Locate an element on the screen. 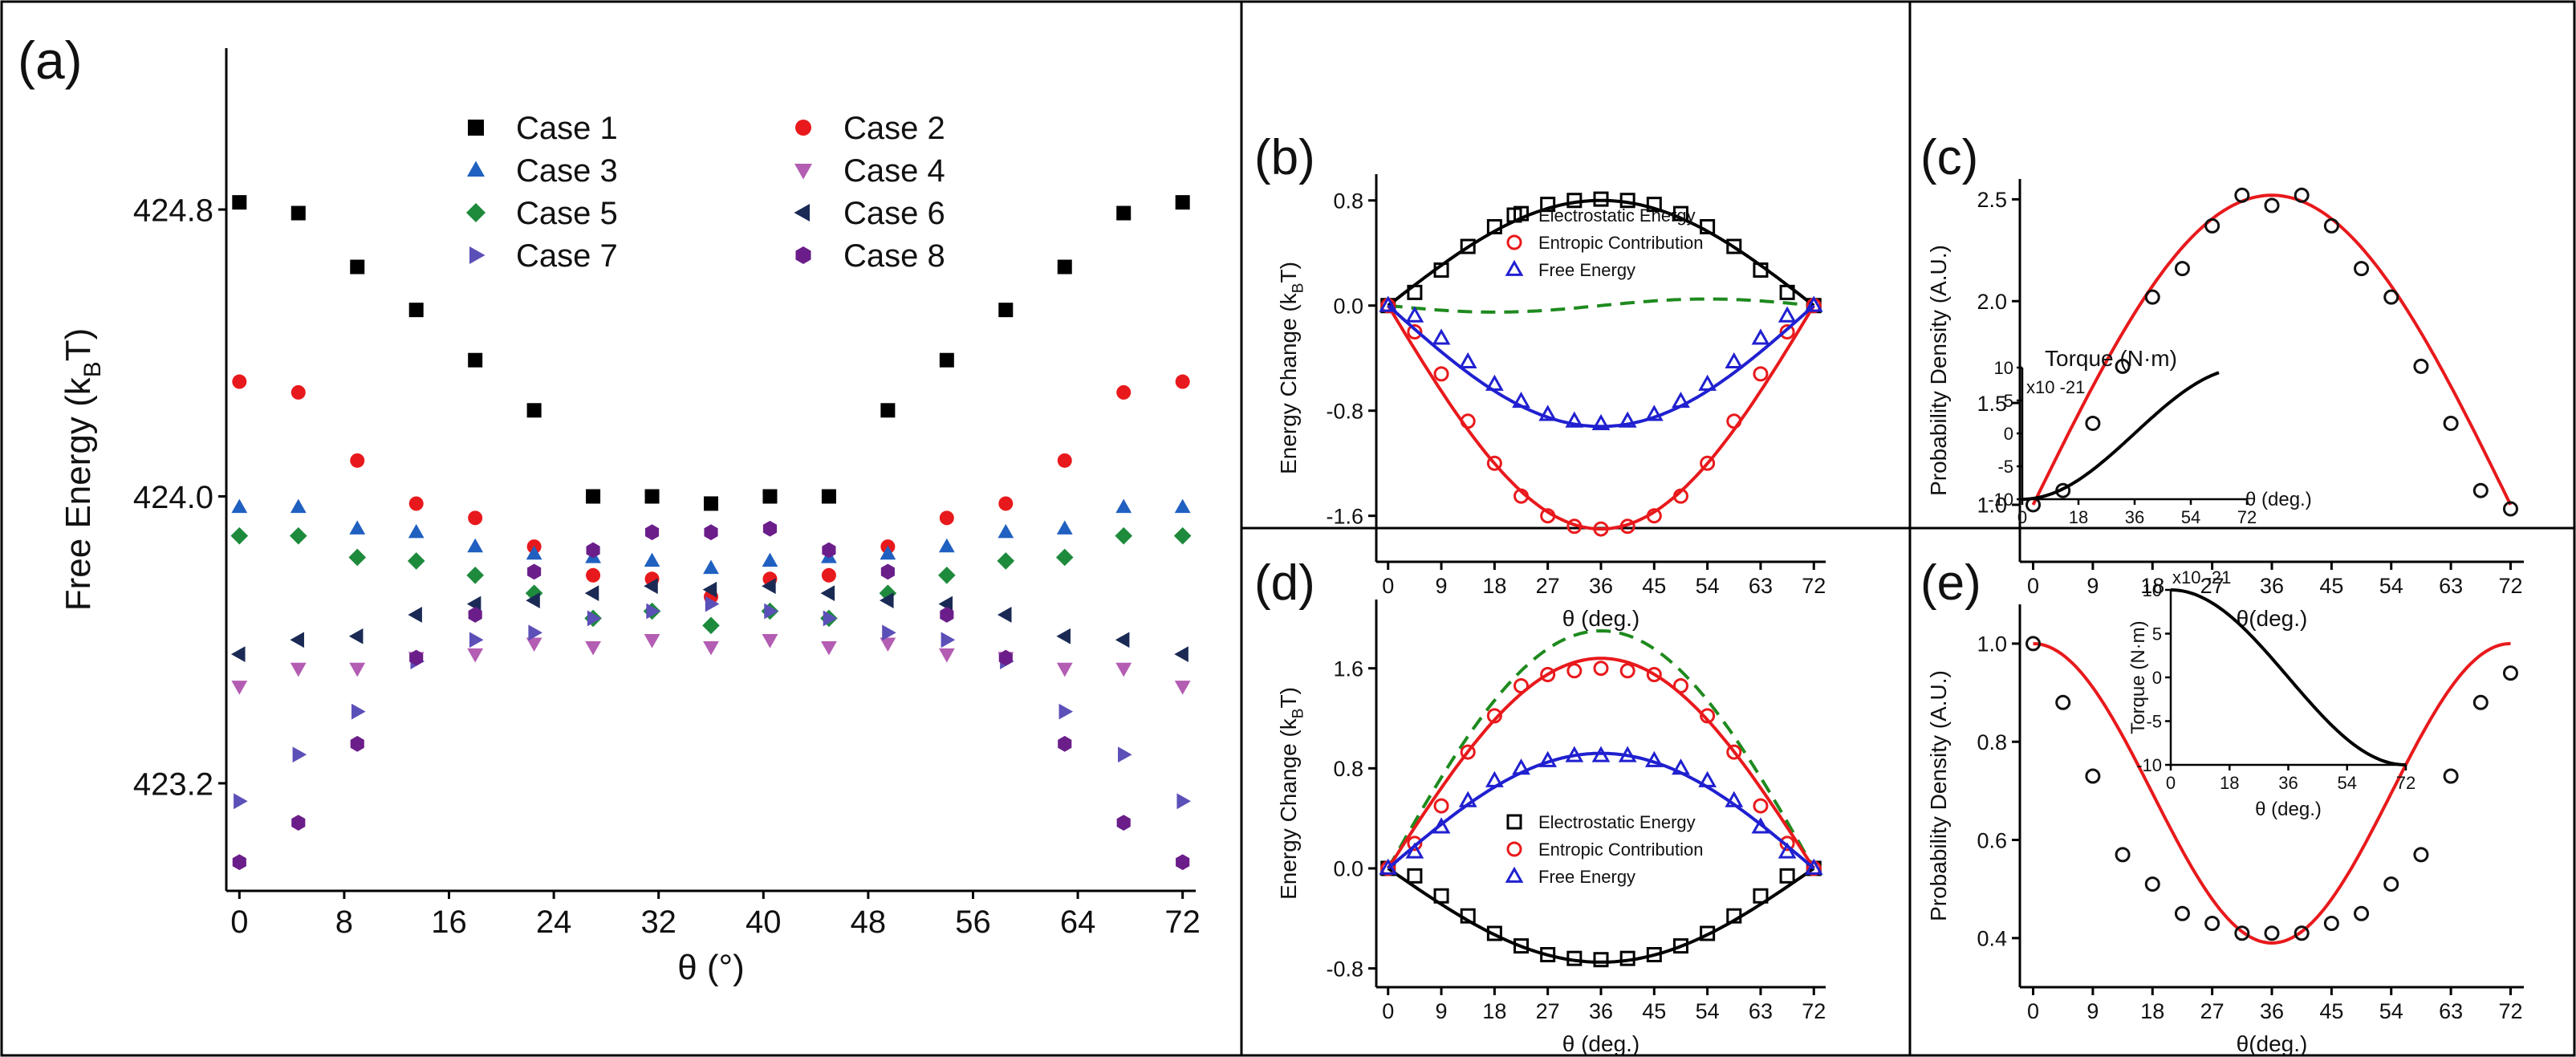  legend-label: Case 2 is located at coordinates (894, 128).